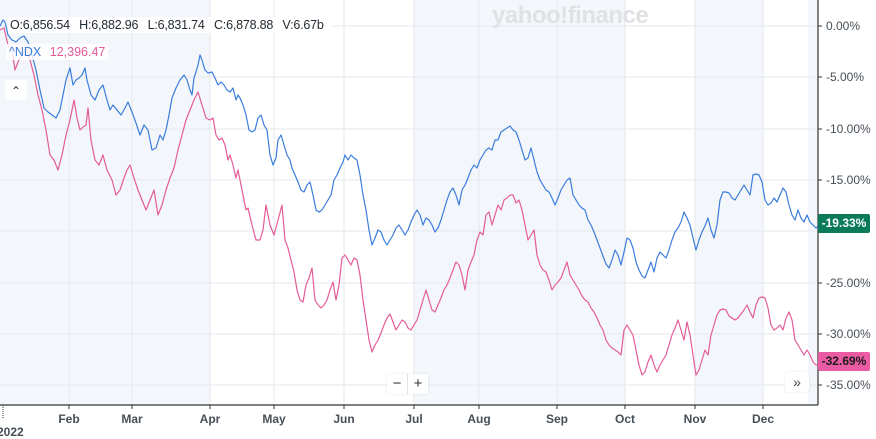 Image resolution: width=876 pixels, height=439 pixels. Describe the element at coordinates (848, 334) in the screenshot. I see `y-tick-label: -30.00%` at that location.